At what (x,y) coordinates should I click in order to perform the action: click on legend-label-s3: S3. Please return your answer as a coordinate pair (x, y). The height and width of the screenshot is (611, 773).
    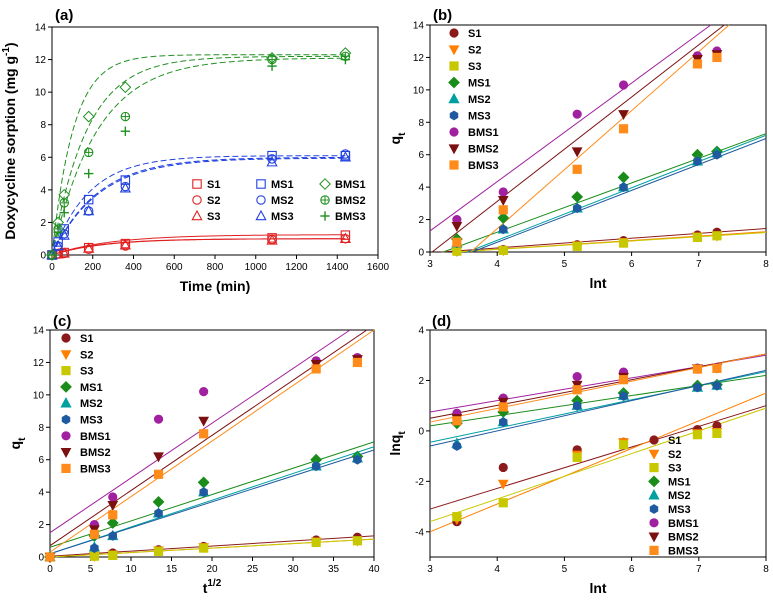
    Looking at the image, I should click on (674, 469).